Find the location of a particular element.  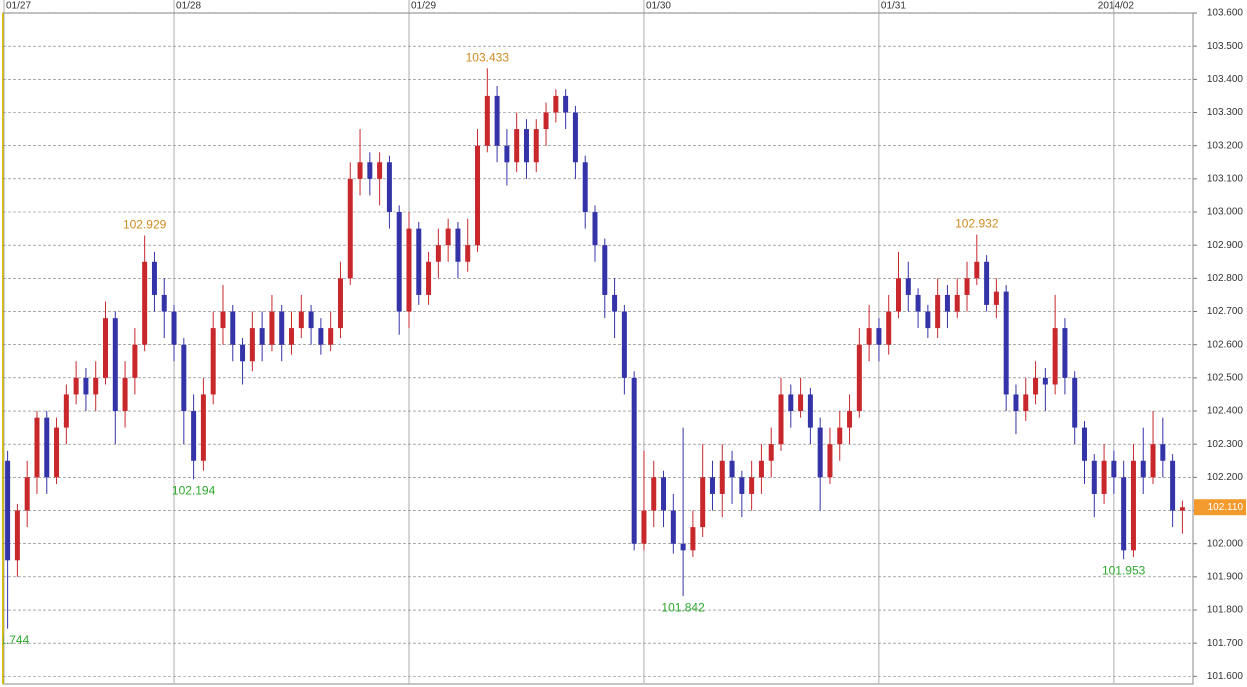

x-tick-label: 2014/02 is located at coordinates (1116, 6).